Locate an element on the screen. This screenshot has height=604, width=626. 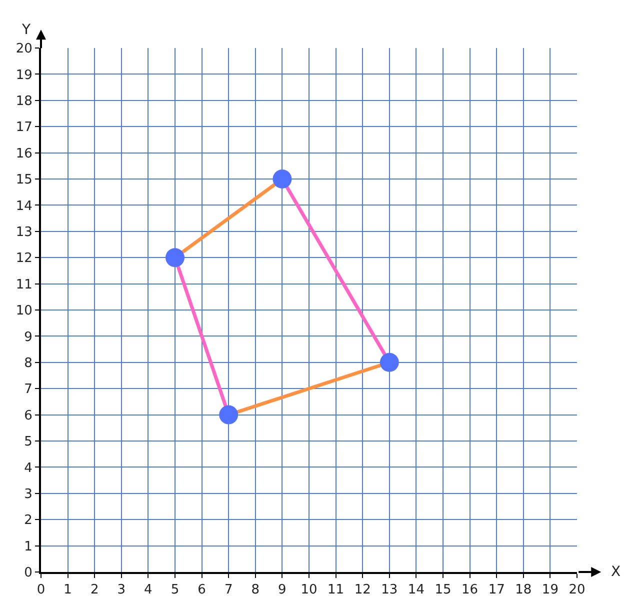
x-tick-label: 3 is located at coordinates (121, 590).